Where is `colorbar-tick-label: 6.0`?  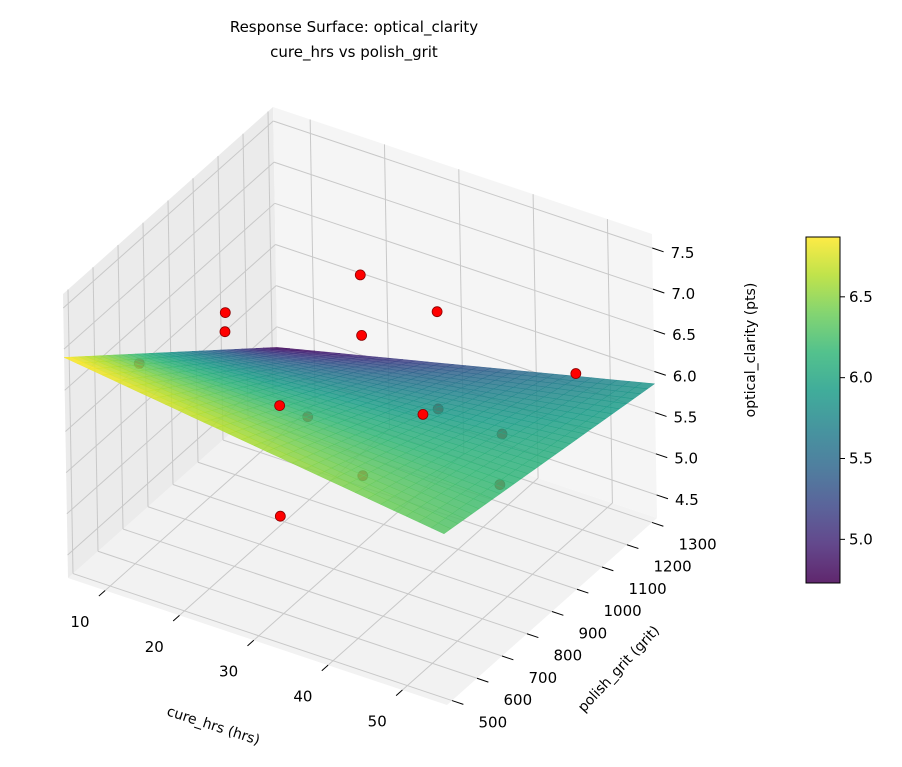
colorbar-tick-label: 6.0 is located at coordinates (861, 378).